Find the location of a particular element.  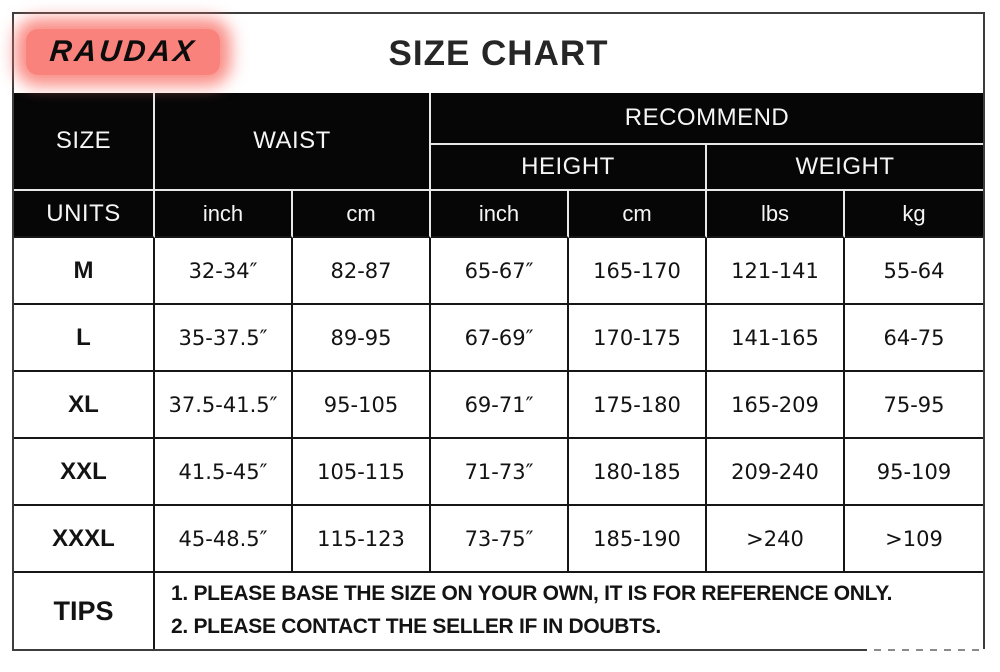

waist-inch-value: 37.5-41.5″ is located at coordinates (224, 405).